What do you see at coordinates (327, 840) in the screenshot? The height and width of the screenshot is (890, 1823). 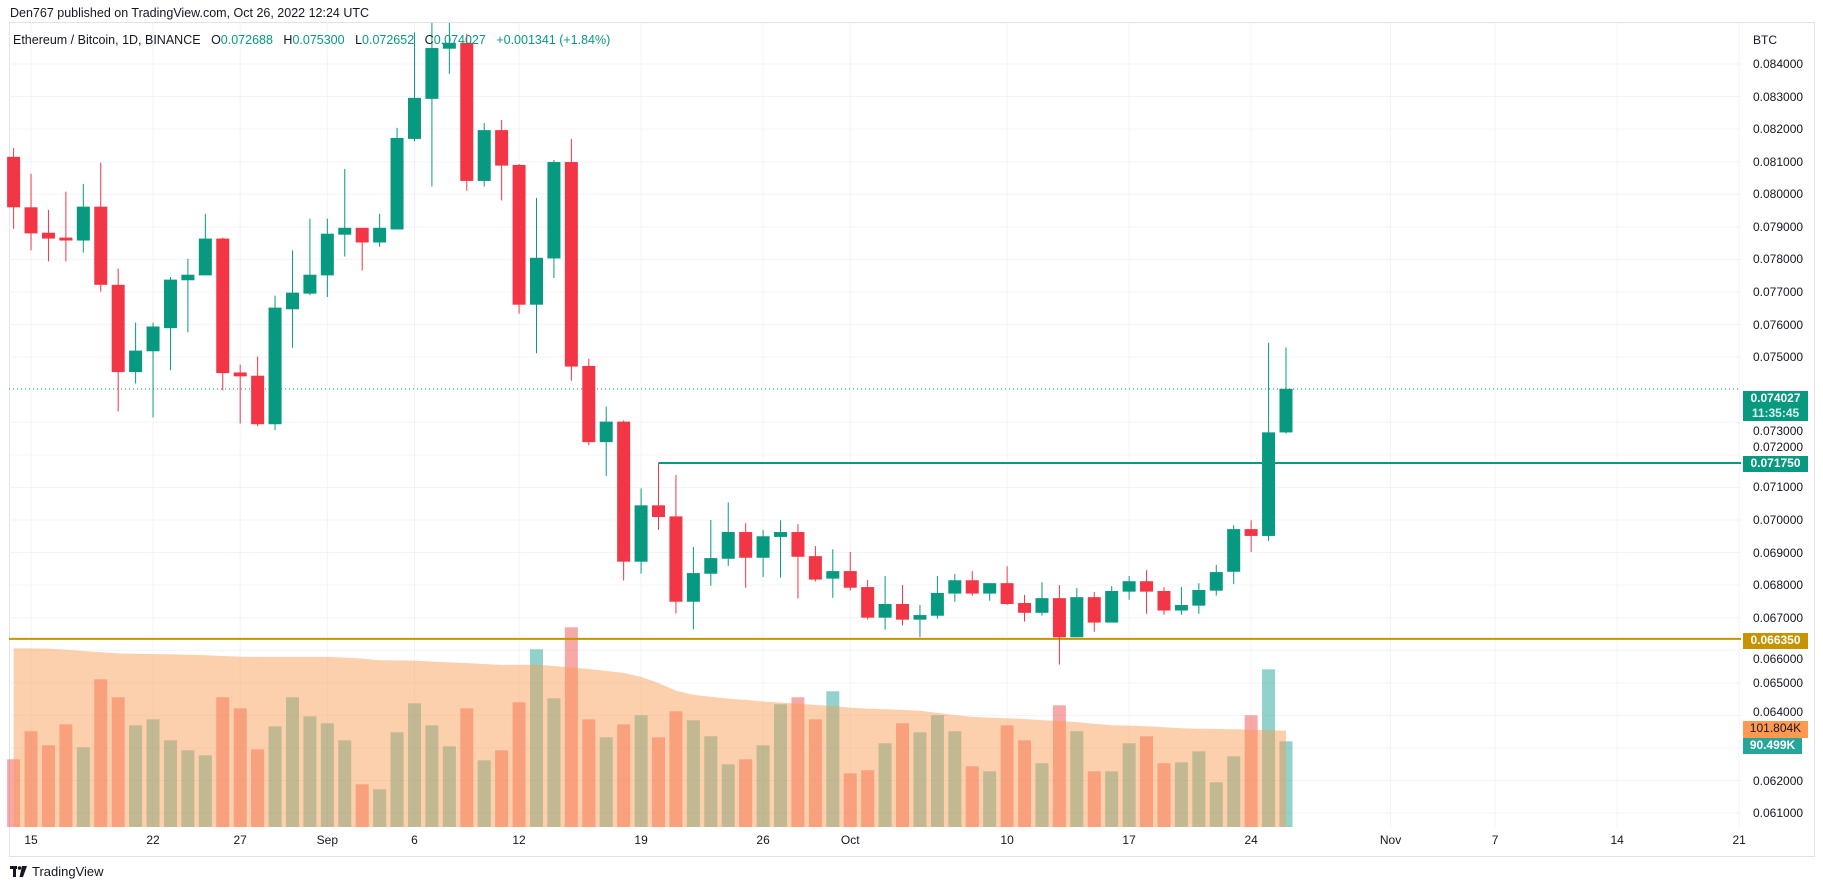 I see `time-tick-label: Sep` at bounding box center [327, 840].